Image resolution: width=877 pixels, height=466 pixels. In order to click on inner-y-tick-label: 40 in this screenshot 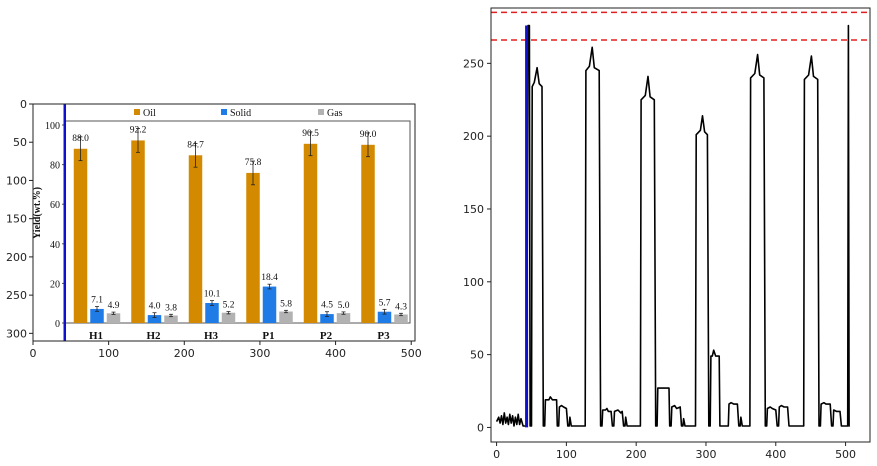, I will do `click(55, 245)`.